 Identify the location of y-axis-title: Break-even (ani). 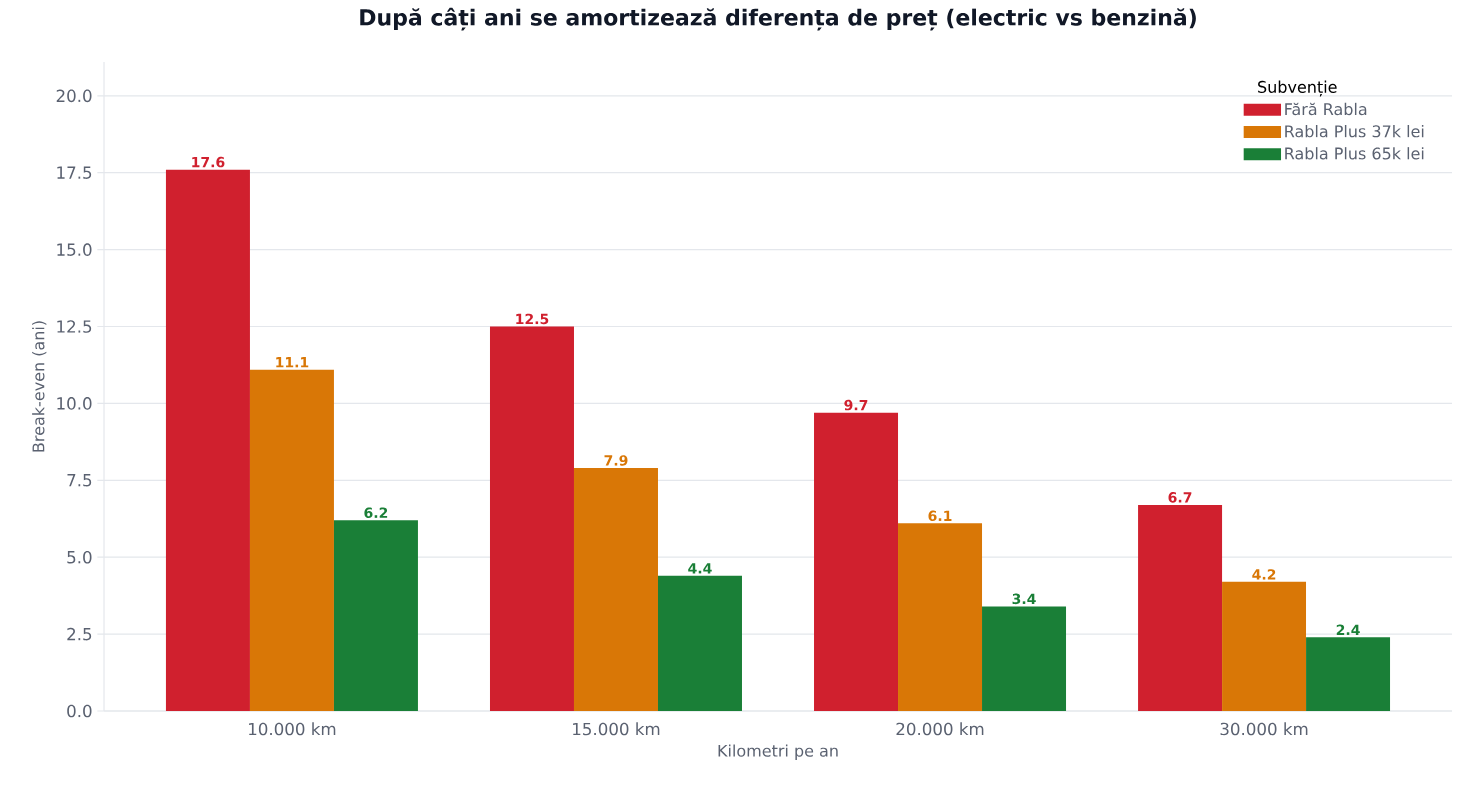
(39, 386).